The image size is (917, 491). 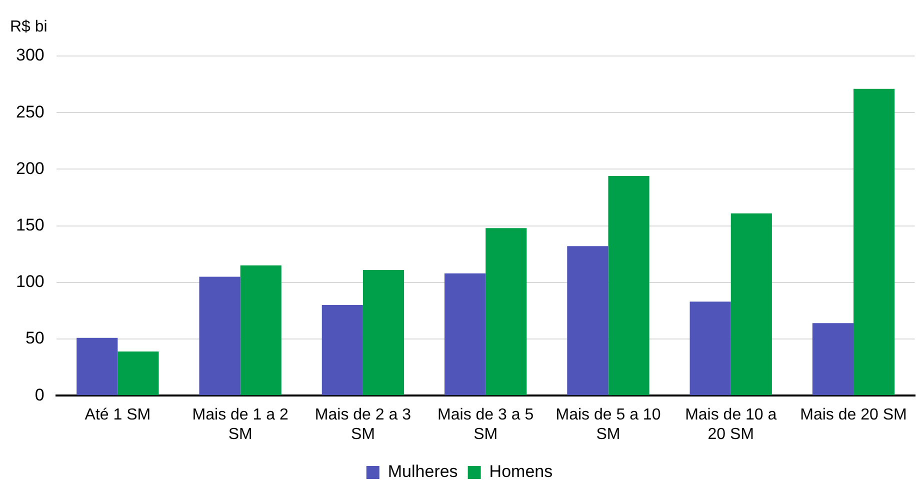 What do you see at coordinates (30, 112) in the screenshot?
I see `y-tick-label: 250` at bounding box center [30, 112].